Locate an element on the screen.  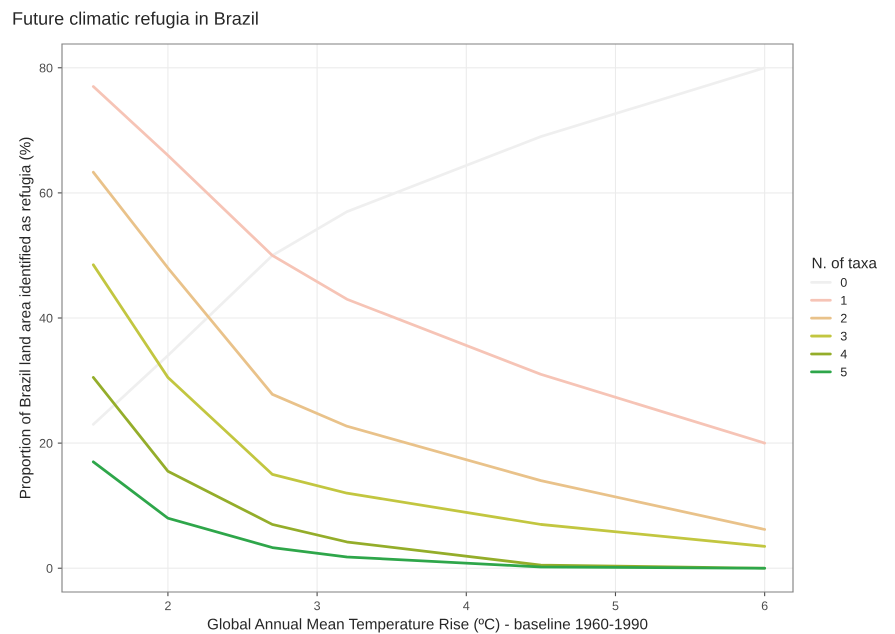
legend-label: 4 is located at coordinates (843, 354).